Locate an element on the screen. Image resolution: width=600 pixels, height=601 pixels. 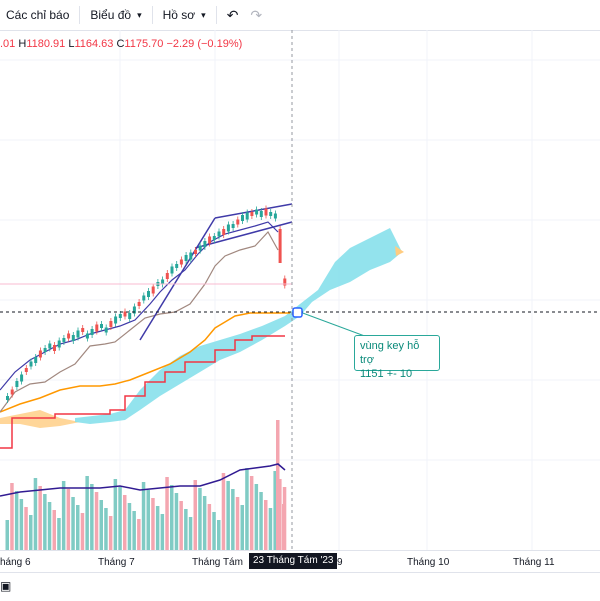
time-tick: Tháng 10 is located at coordinates (428, 562).